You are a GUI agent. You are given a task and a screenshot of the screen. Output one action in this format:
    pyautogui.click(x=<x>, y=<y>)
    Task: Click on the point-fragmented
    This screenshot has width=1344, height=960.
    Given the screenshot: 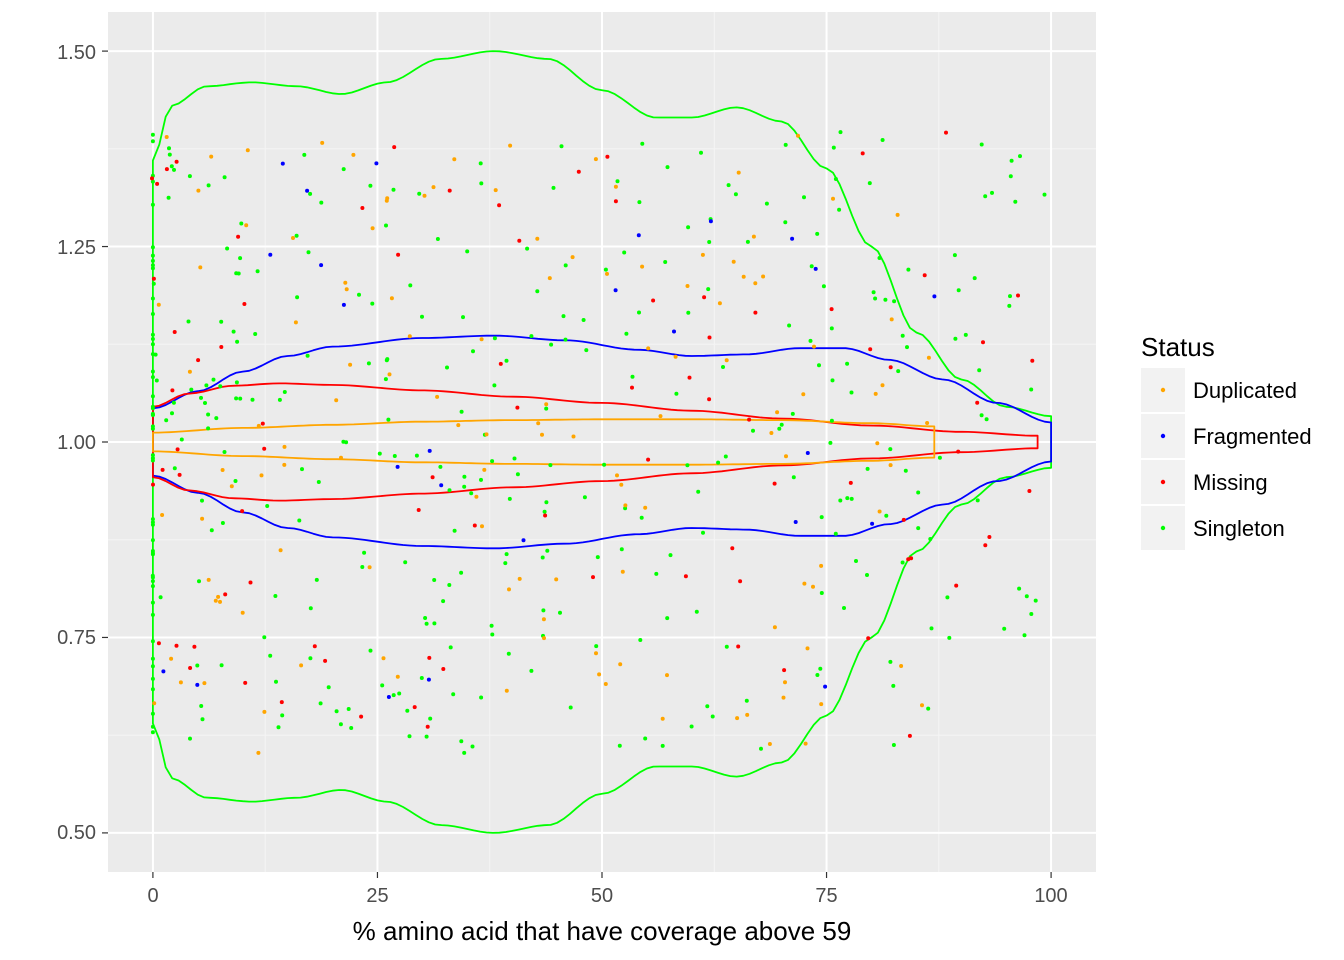 What is the action you would take?
    pyautogui.click(x=388, y=697)
    